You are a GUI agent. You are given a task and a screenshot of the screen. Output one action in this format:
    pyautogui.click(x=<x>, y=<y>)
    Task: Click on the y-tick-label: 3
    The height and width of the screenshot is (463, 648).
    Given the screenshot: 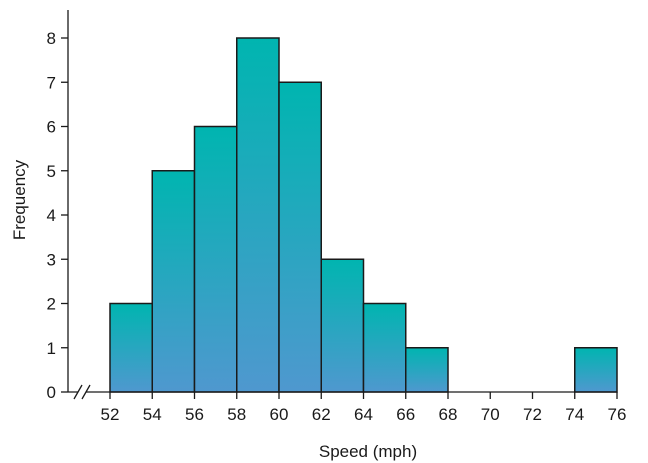 What is the action you would take?
    pyautogui.click(x=51, y=259)
    